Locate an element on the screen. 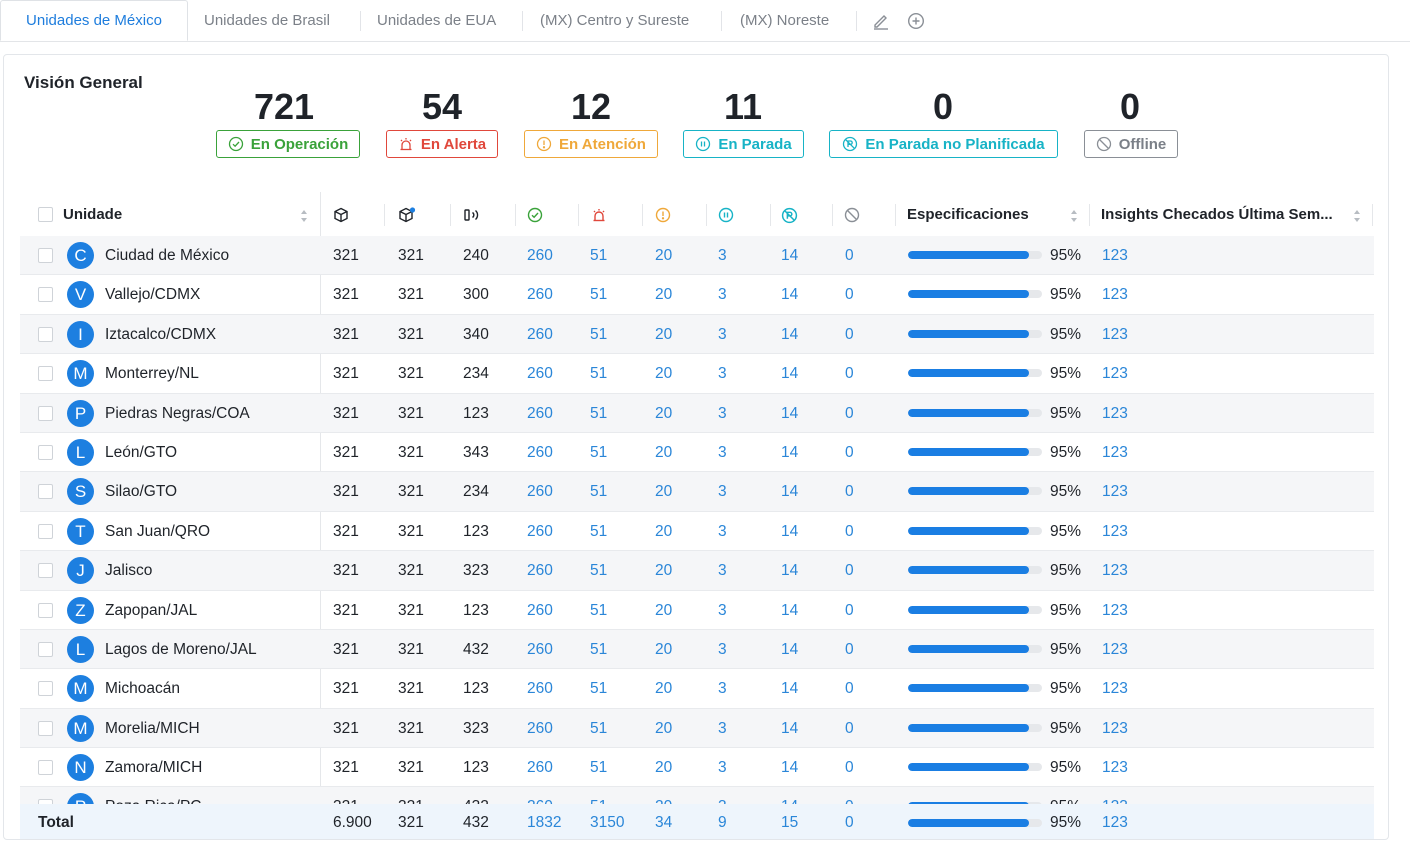 The image size is (1410, 842). col-parada-no-planificada is located at coordinates (789, 215).